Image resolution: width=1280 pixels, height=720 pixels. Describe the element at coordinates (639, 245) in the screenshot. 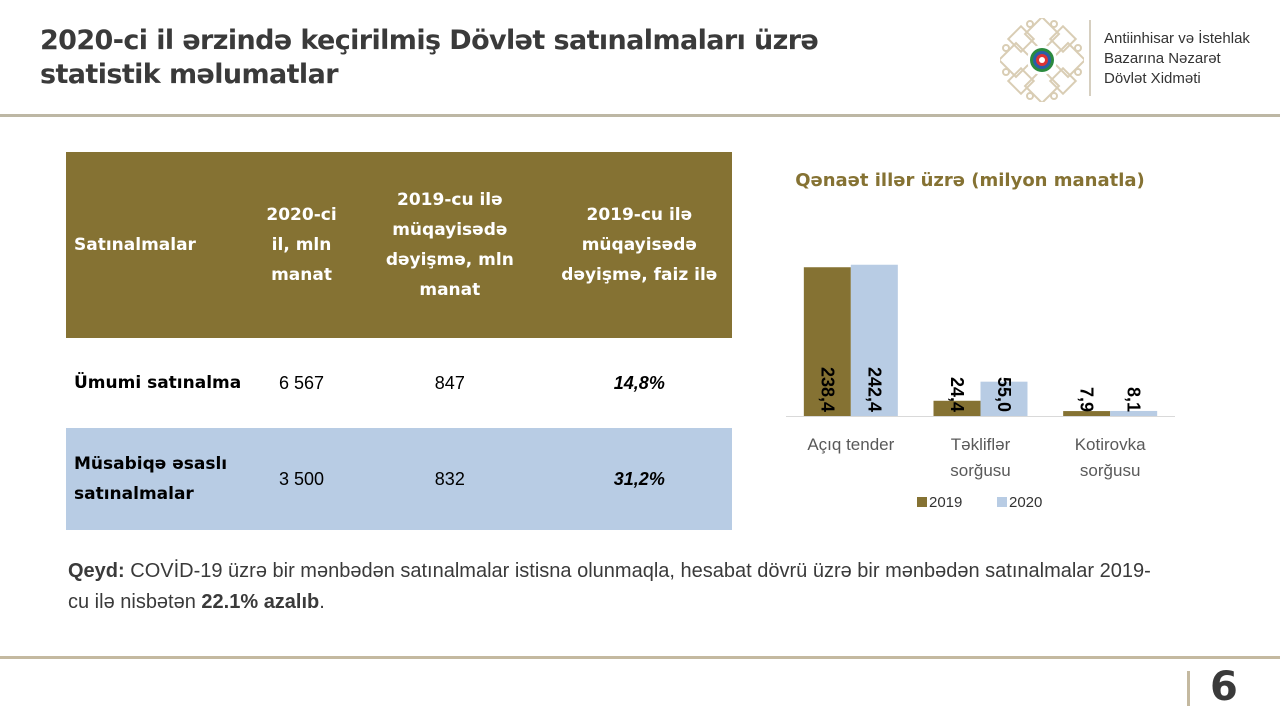

I see `column-header: 2019-cu ilə müqayisədə dəyişmə, faiz ilə` at that location.